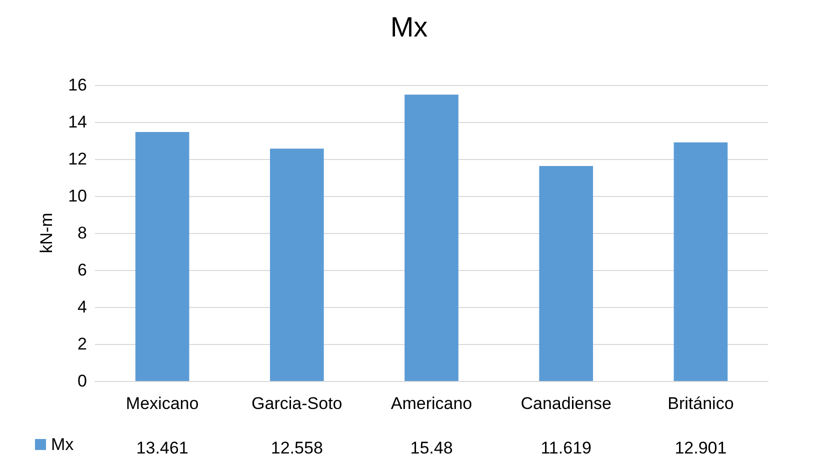  Describe the element at coordinates (162, 448) in the screenshot. I see `data-label: 13.461` at that location.